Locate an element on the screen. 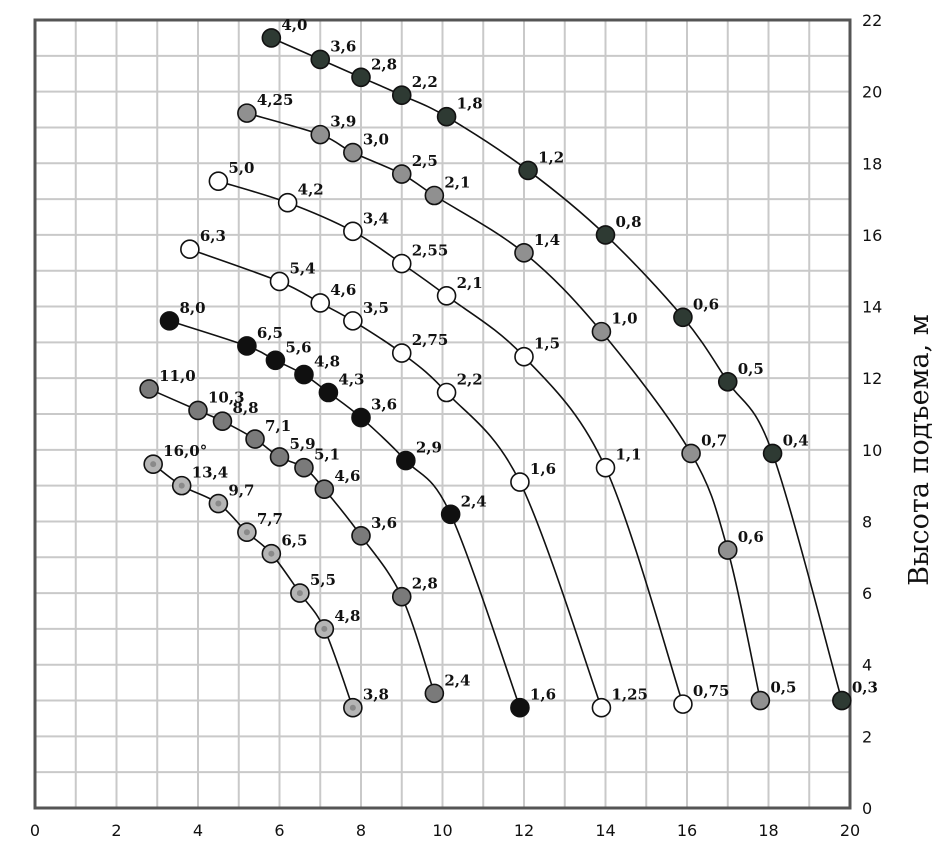  point-label: 5,9 is located at coordinates (303, 444).